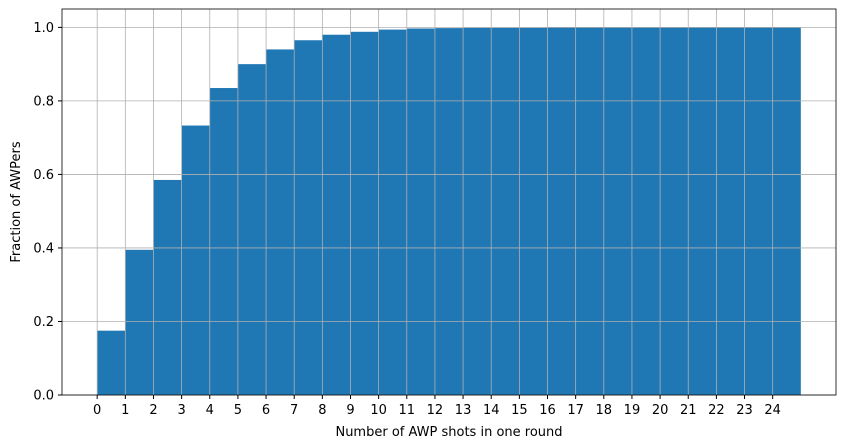 The height and width of the screenshot is (448, 846). I want to click on x-tick-label: 21, so click(688, 410).